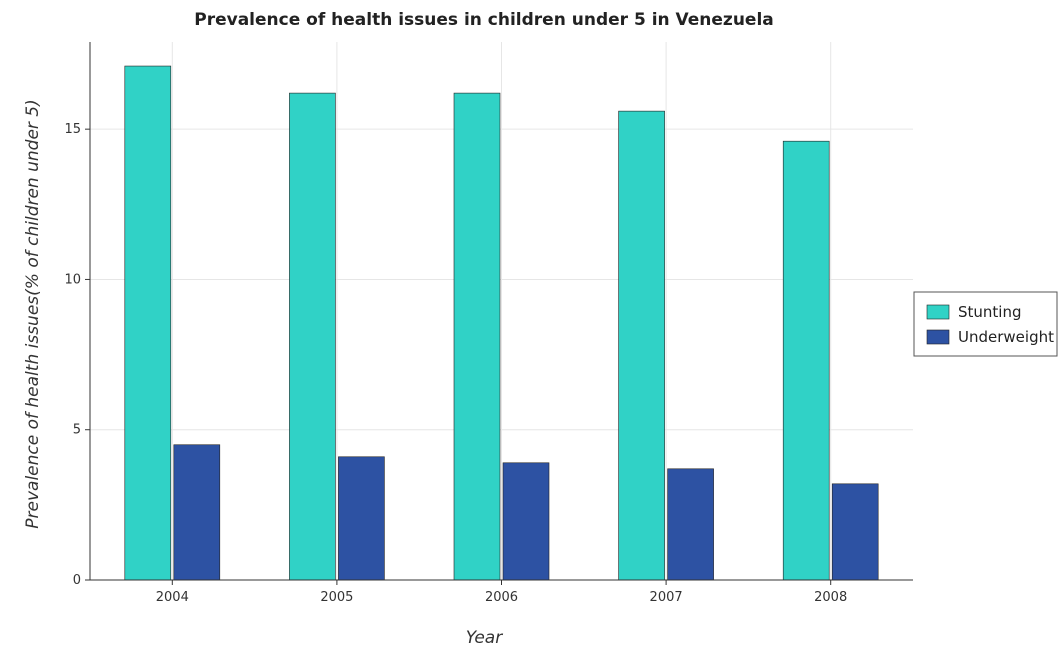 This screenshot has width=1058, height=654. What do you see at coordinates (148, 323) in the screenshot?
I see `bar-stunting-2004` at bounding box center [148, 323].